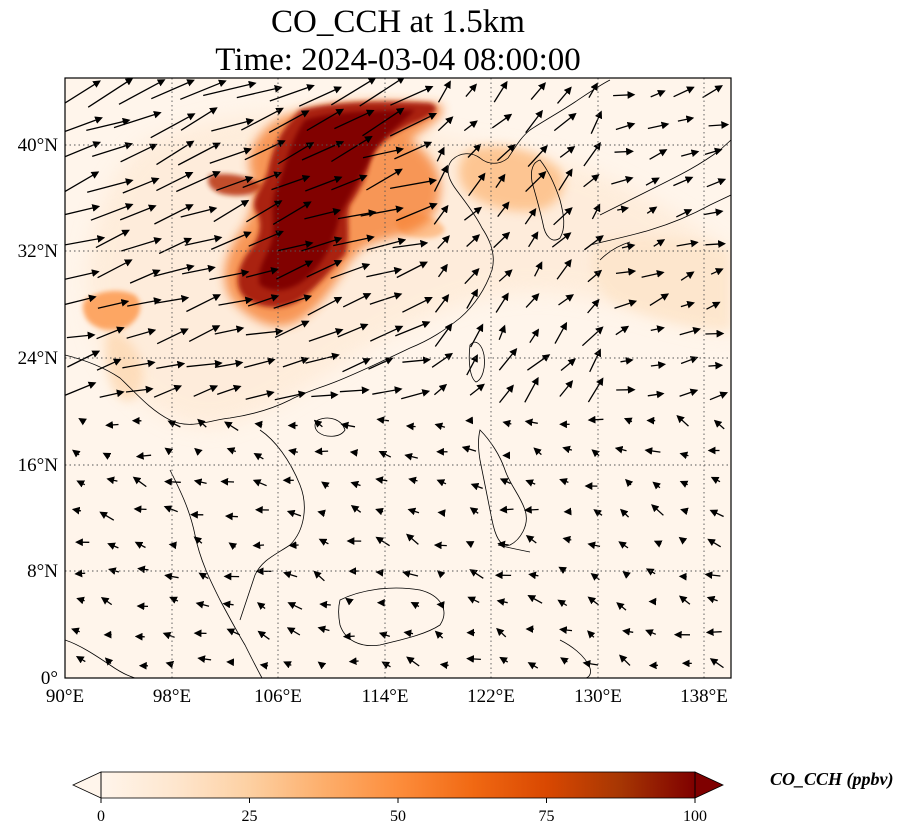 This screenshot has height=836, width=921. I want to click on sulawesi-coastline, so click(575, 658).